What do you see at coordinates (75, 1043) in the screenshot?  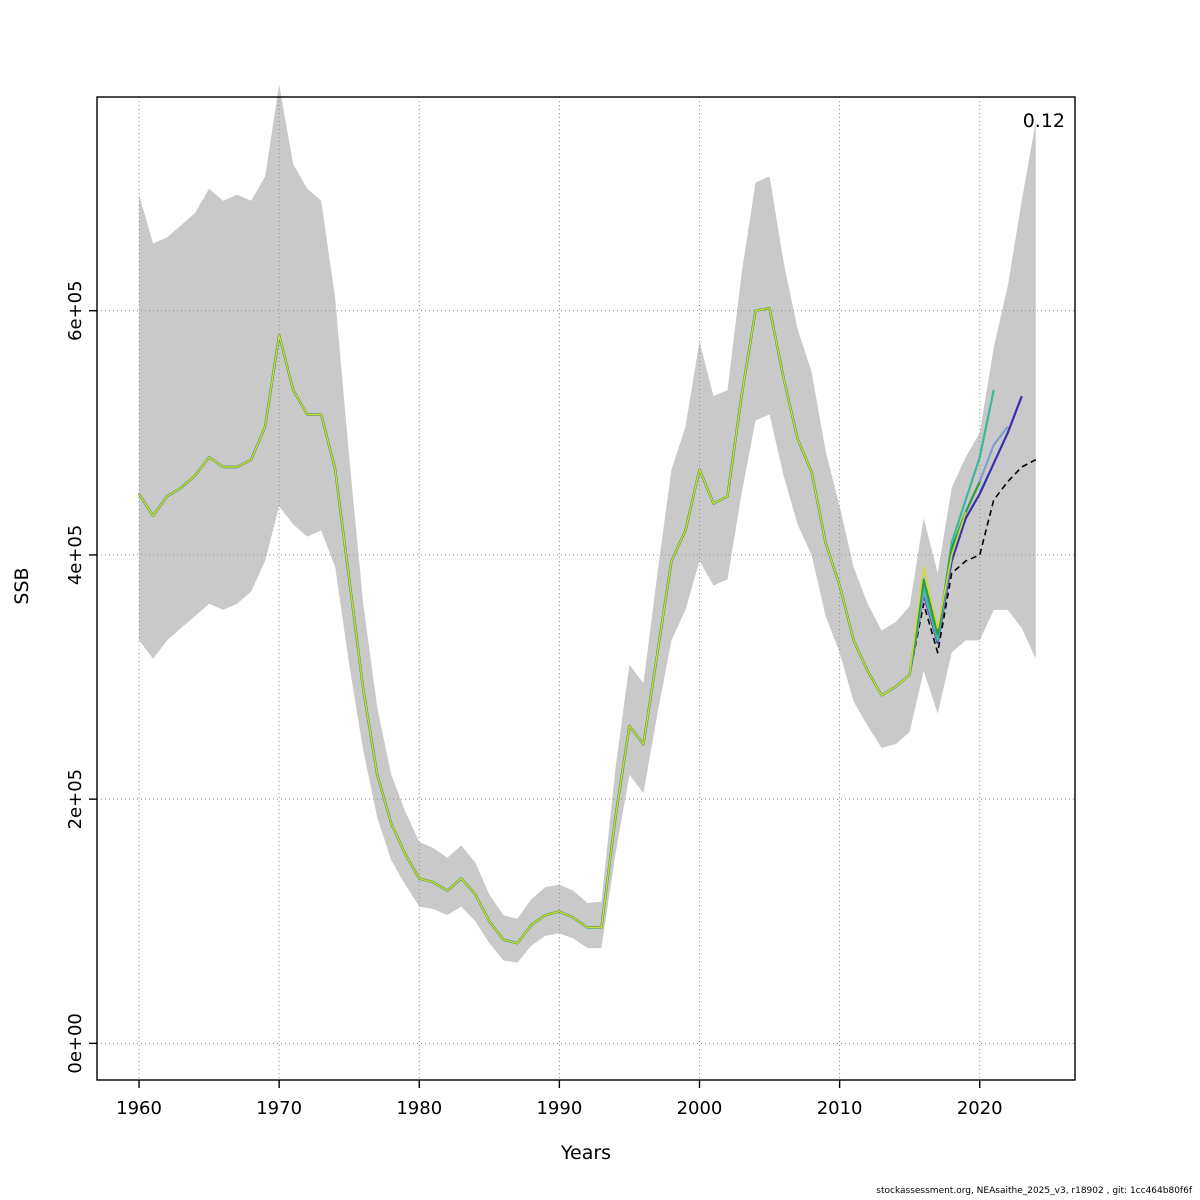 I see `y-tick-label: 0e+00` at bounding box center [75, 1043].